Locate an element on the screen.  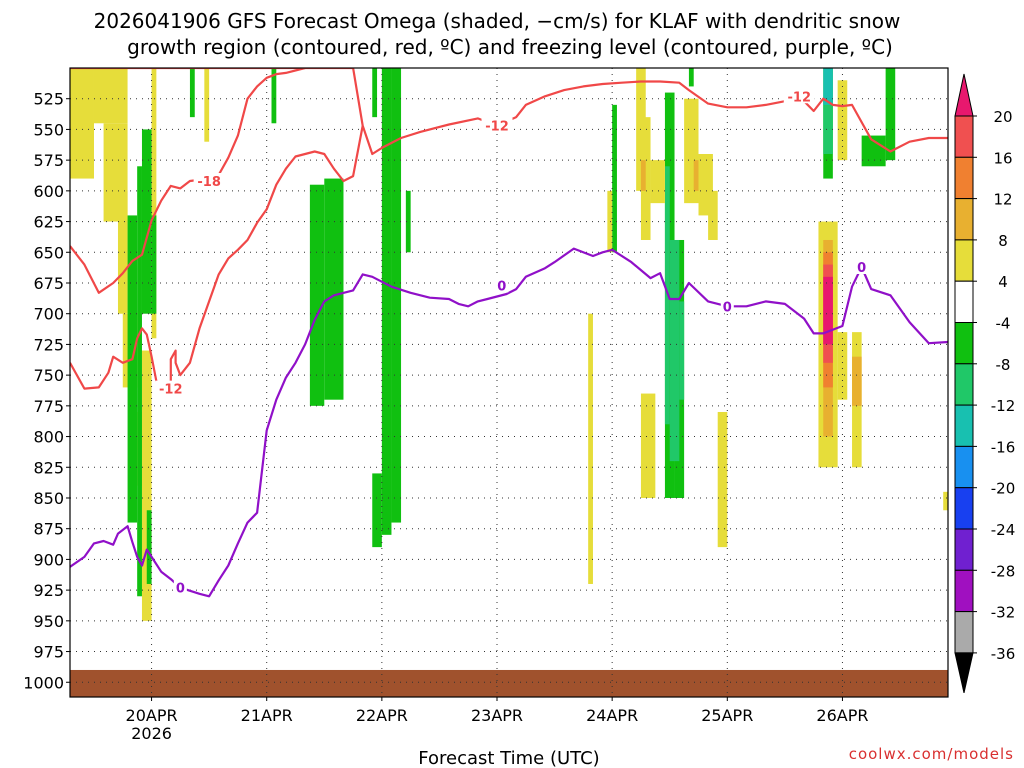
colorbar-tick-label: 8 is located at coordinates (1003, 241).